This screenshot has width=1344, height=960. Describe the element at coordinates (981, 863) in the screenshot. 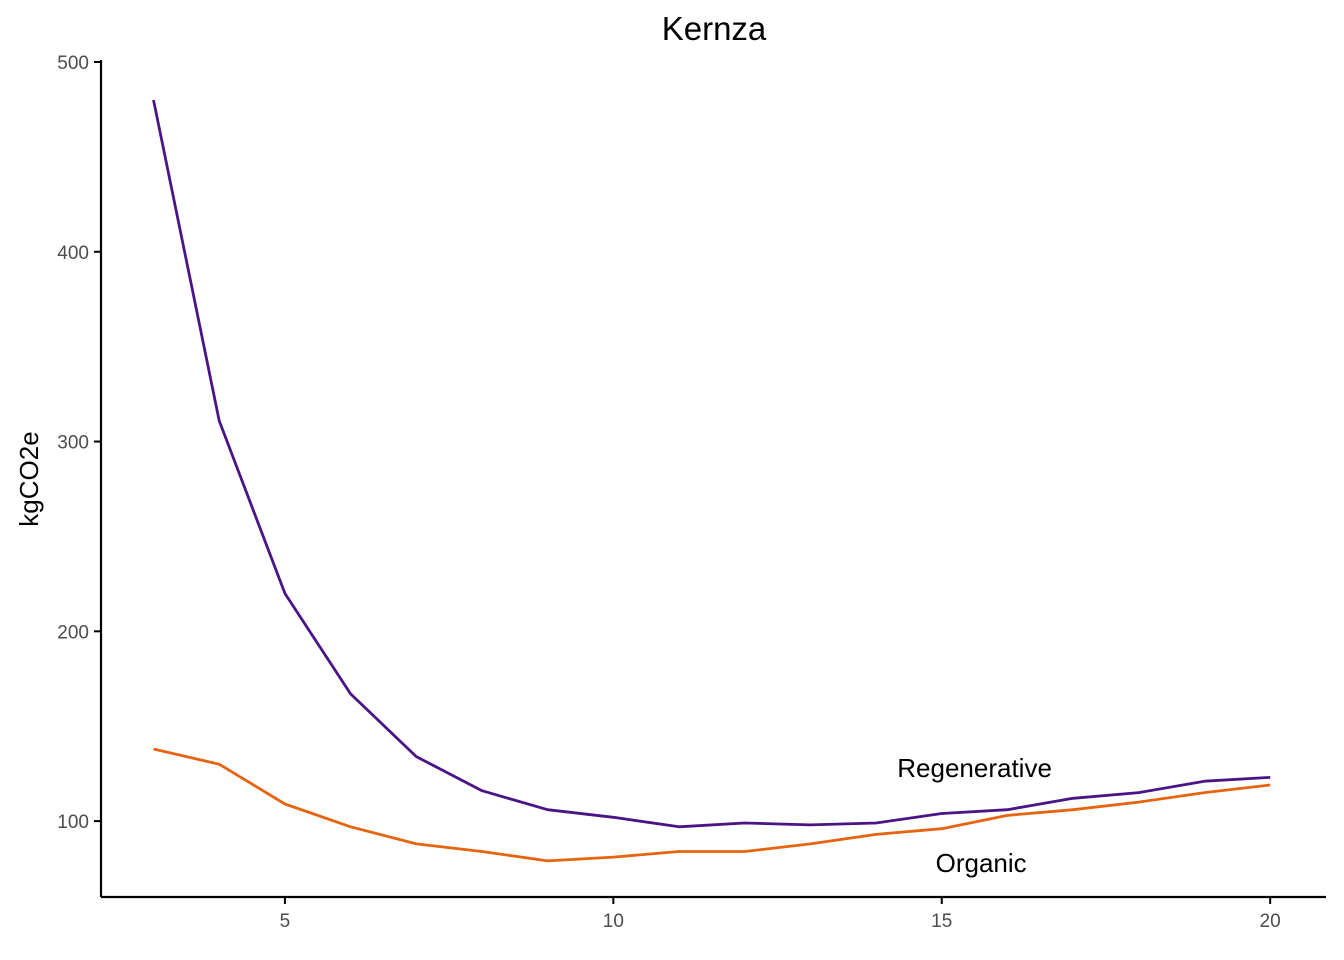

I see `series-label-organic: Organic` at that location.